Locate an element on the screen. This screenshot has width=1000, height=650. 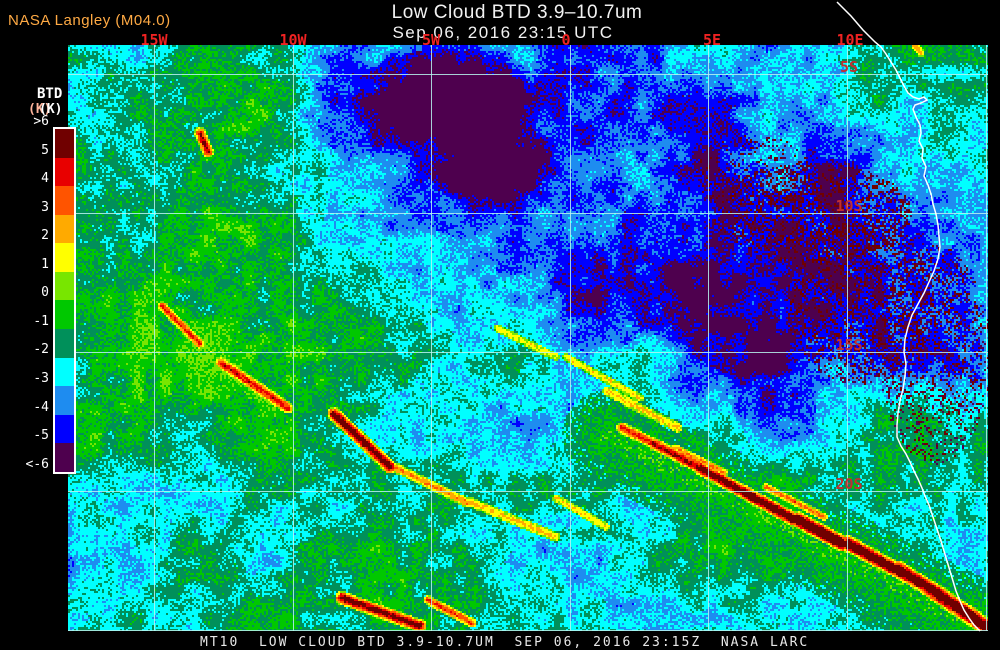
colorbar-tick-3: 3 is located at coordinates (45, 207).